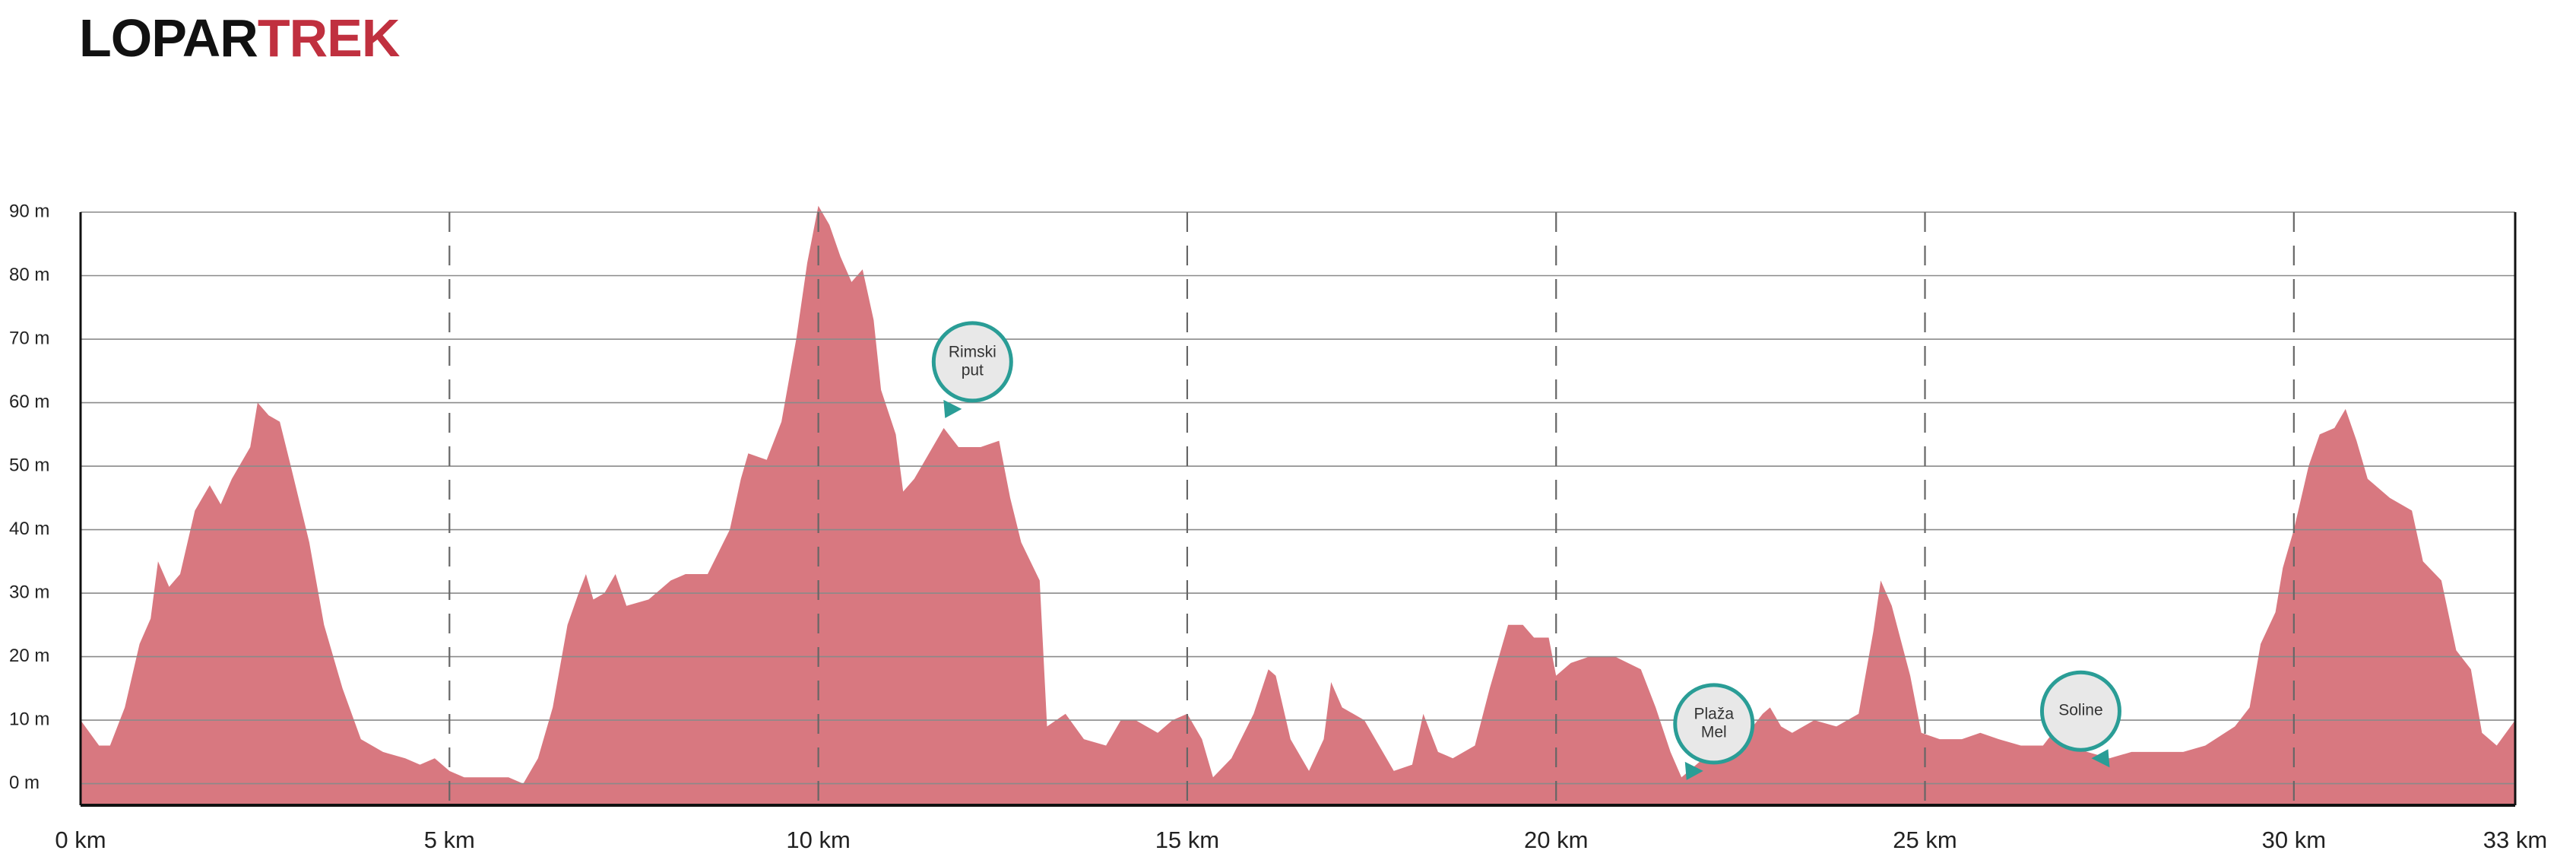  What do you see at coordinates (1714, 732) in the screenshot?
I see `annotation-label: Mel` at bounding box center [1714, 732].